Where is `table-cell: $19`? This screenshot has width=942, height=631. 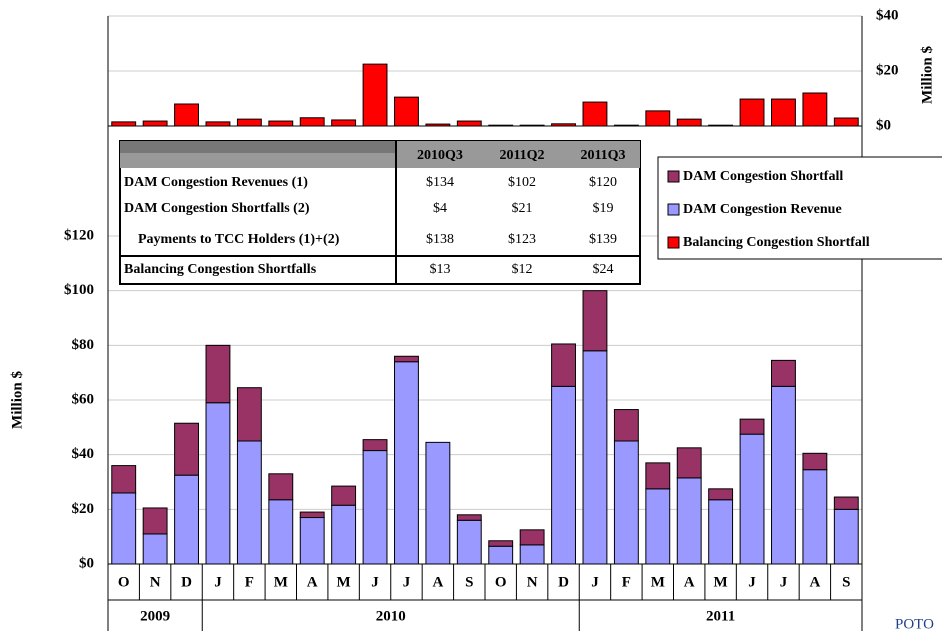
table-cell: $19 is located at coordinates (603, 208).